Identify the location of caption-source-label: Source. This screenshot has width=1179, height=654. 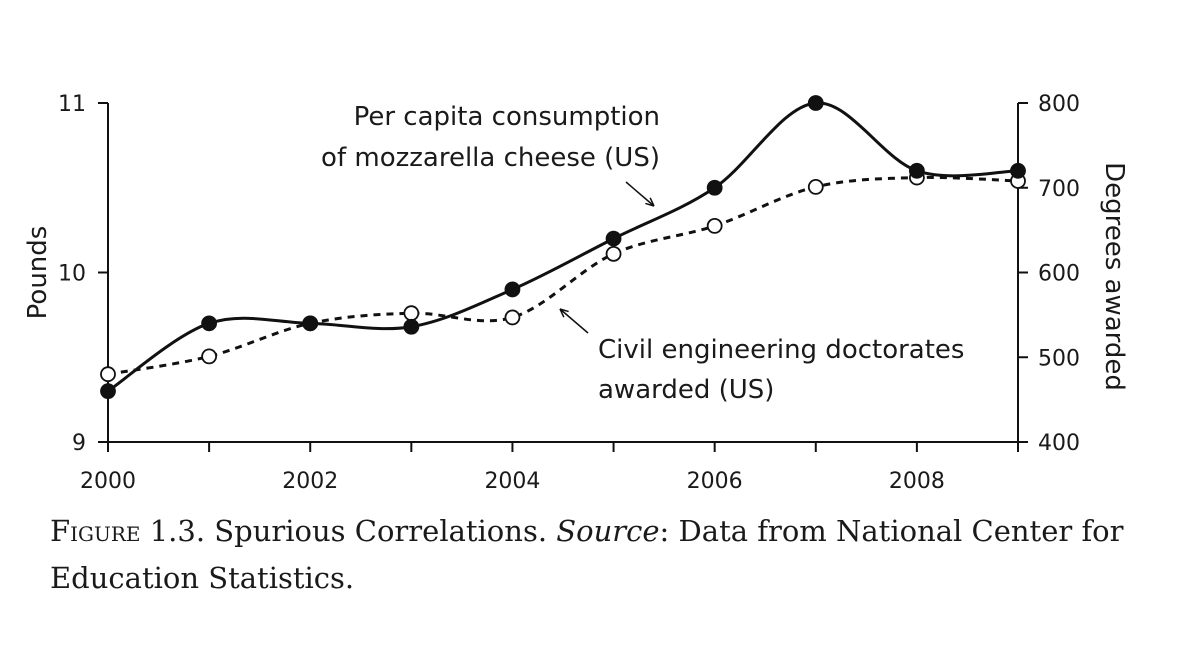
(608, 531).